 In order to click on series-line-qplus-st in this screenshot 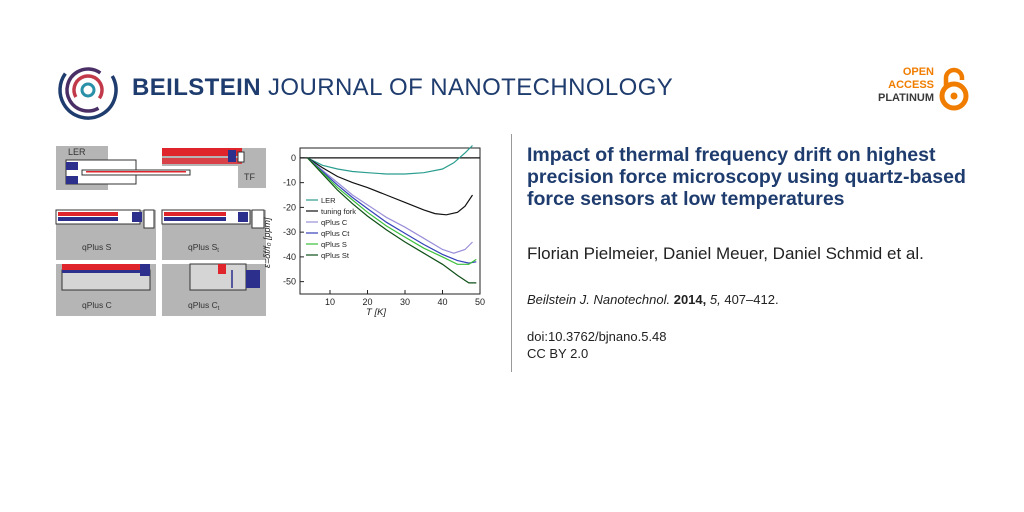, I will do `click(392, 220)`.